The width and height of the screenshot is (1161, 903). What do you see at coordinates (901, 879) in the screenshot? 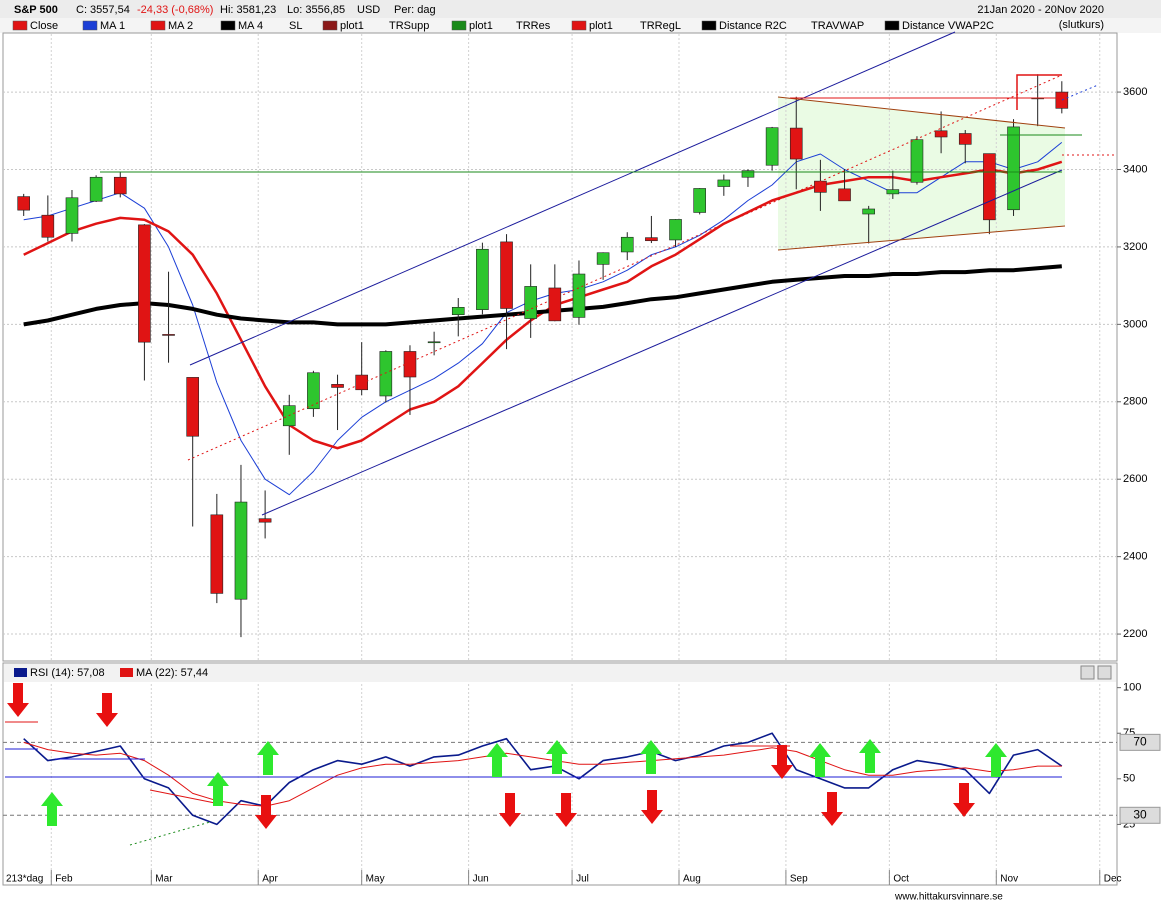
I see `x-tick-label: Oct` at bounding box center [901, 879].